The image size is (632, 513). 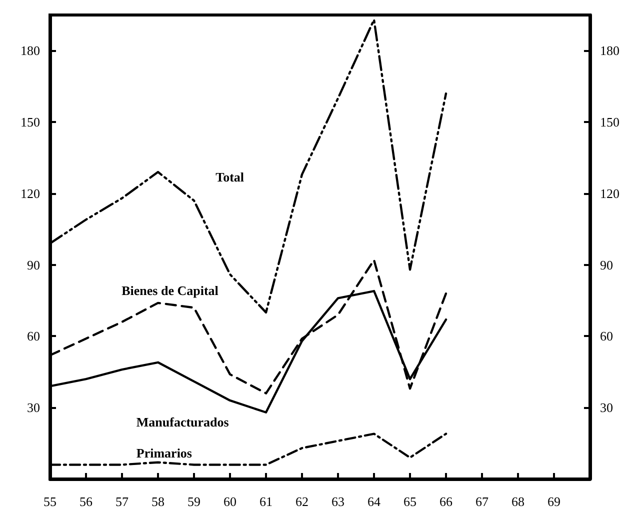 What do you see at coordinates (33, 408) in the screenshot?
I see `y-tick-label: 30` at bounding box center [33, 408].